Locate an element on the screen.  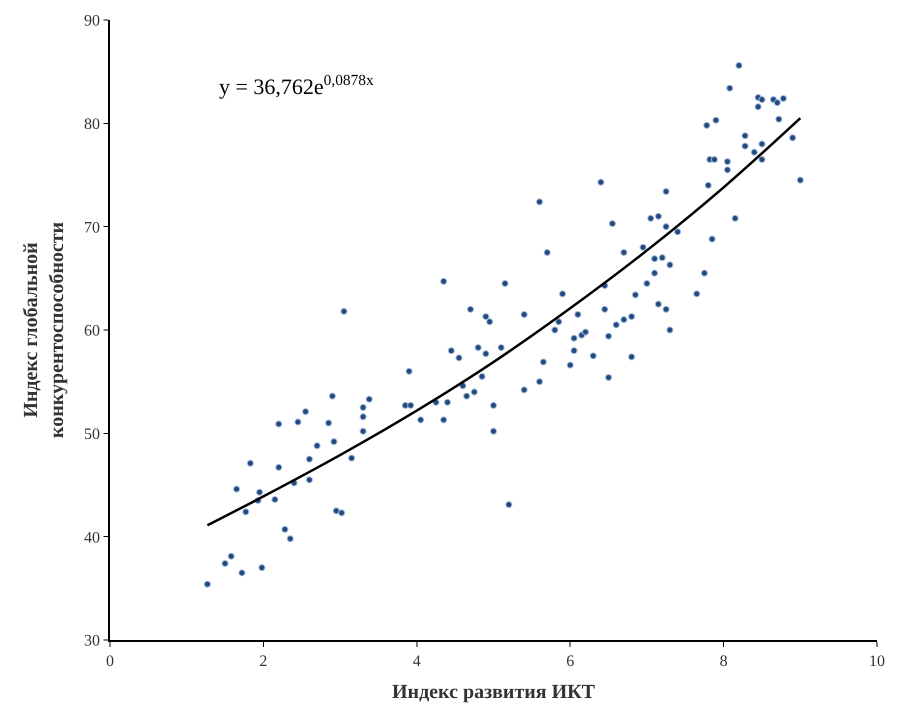
x-tick-label: 10 is located at coordinates (877, 661).